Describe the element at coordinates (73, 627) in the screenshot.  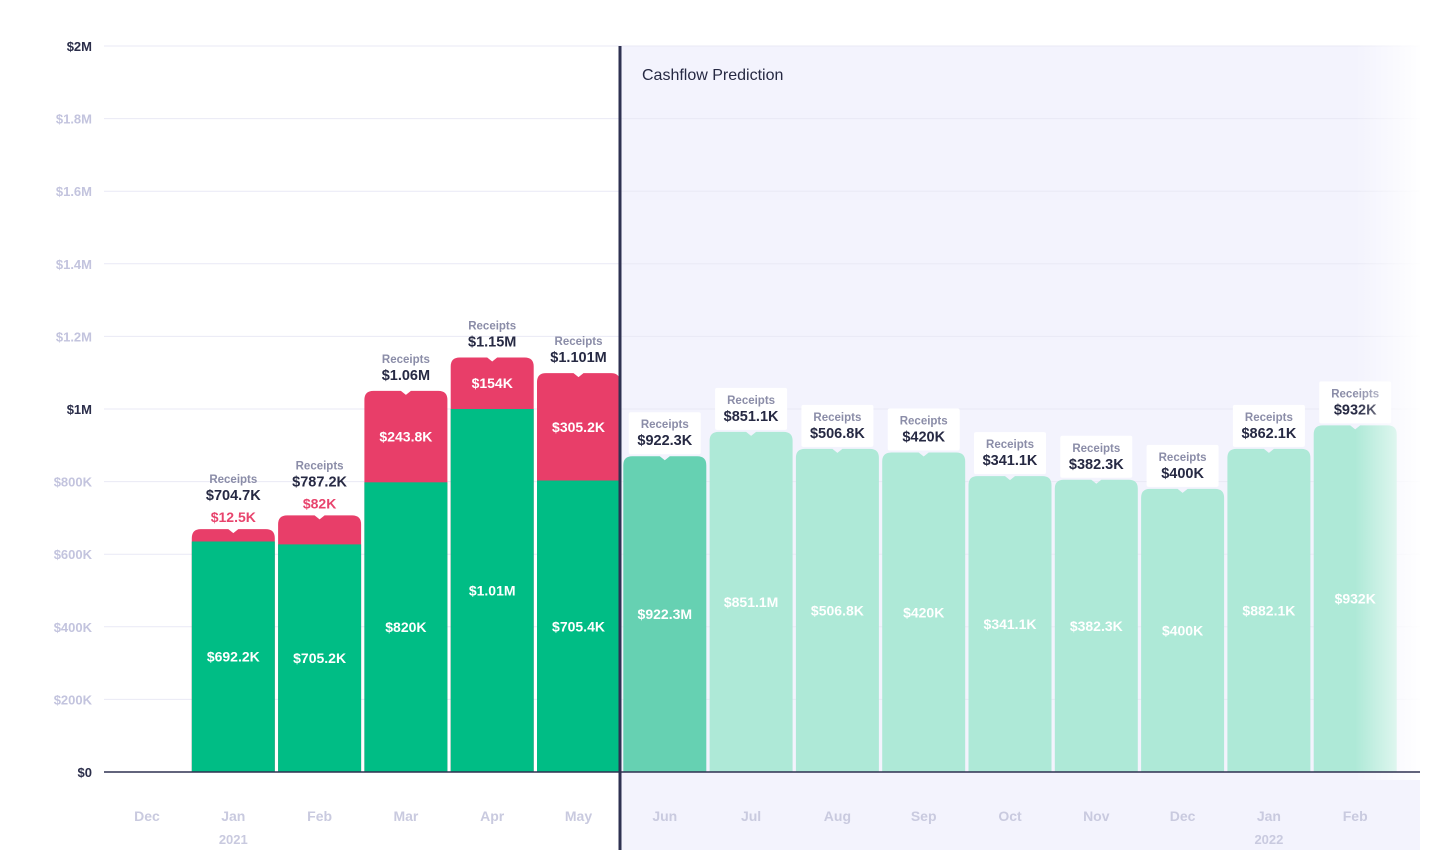
I see `y-tick-label: $400K` at that location.